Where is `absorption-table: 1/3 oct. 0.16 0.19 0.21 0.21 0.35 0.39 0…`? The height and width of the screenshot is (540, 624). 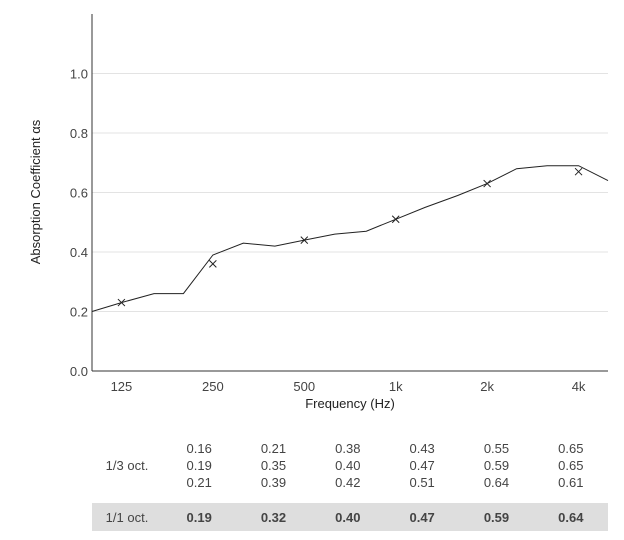
absorption-table: 1/3 oct. 0.16 0.19 0.21 0.21 0.35 0.39 0… is located at coordinates (350, 485).